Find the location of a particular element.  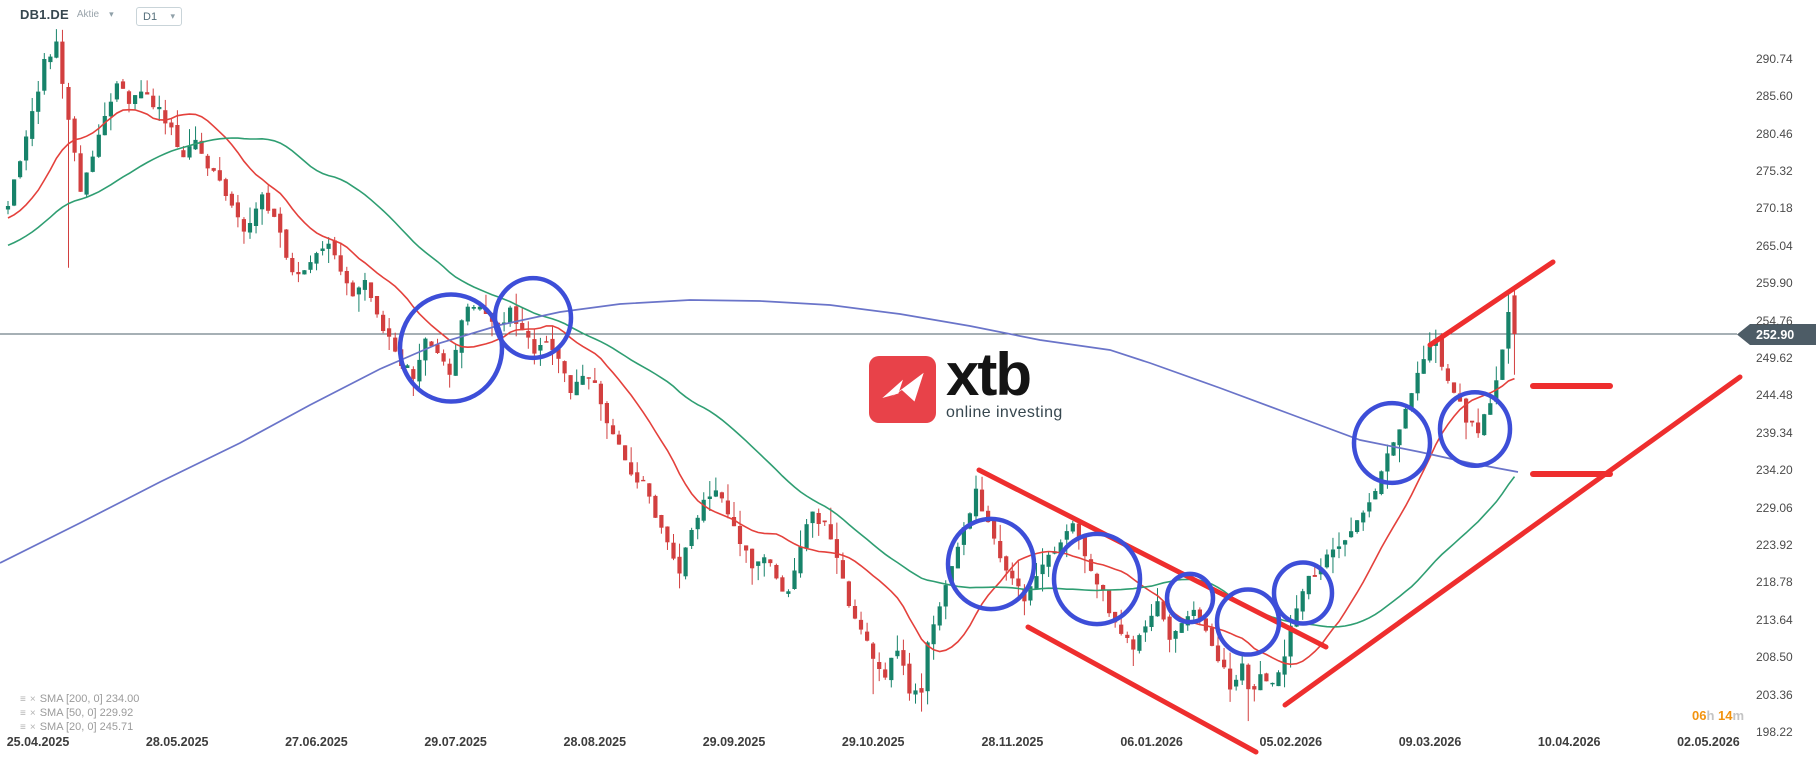

date-tick-label: 10.04.2026 is located at coordinates (1569, 742).